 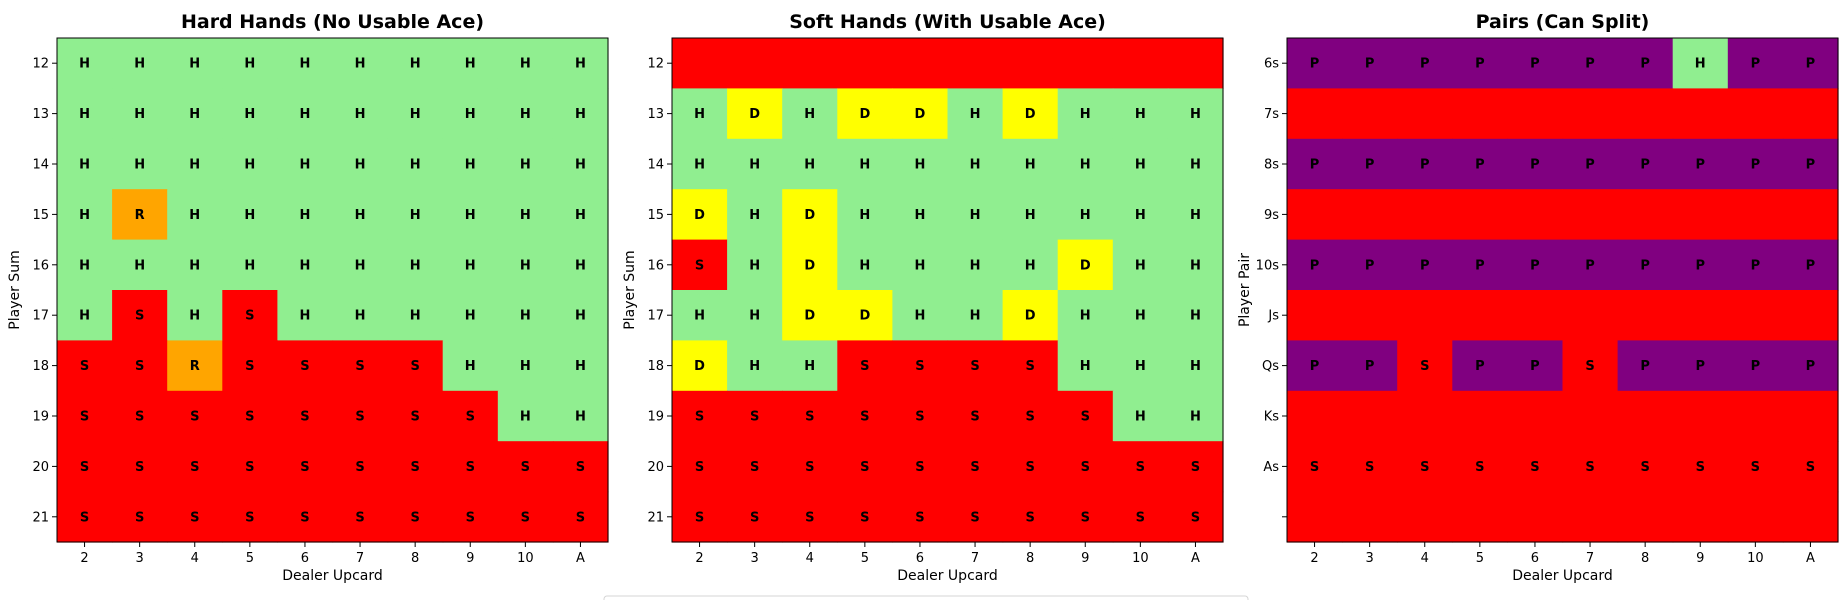 I want to click on x-tick-label: 3, so click(x=140, y=558).